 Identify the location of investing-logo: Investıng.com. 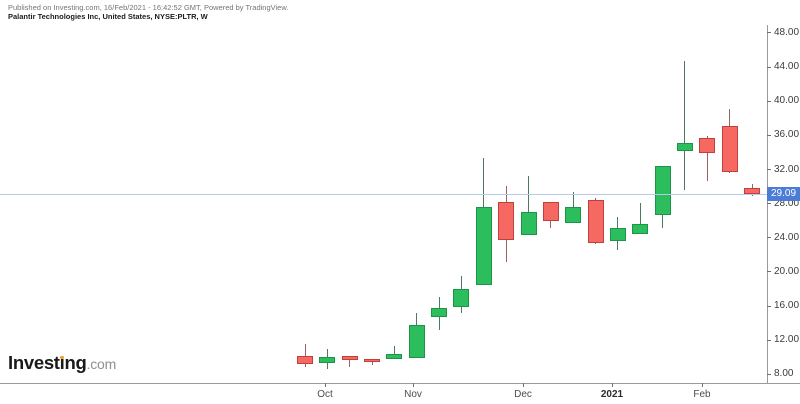
(62, 364).